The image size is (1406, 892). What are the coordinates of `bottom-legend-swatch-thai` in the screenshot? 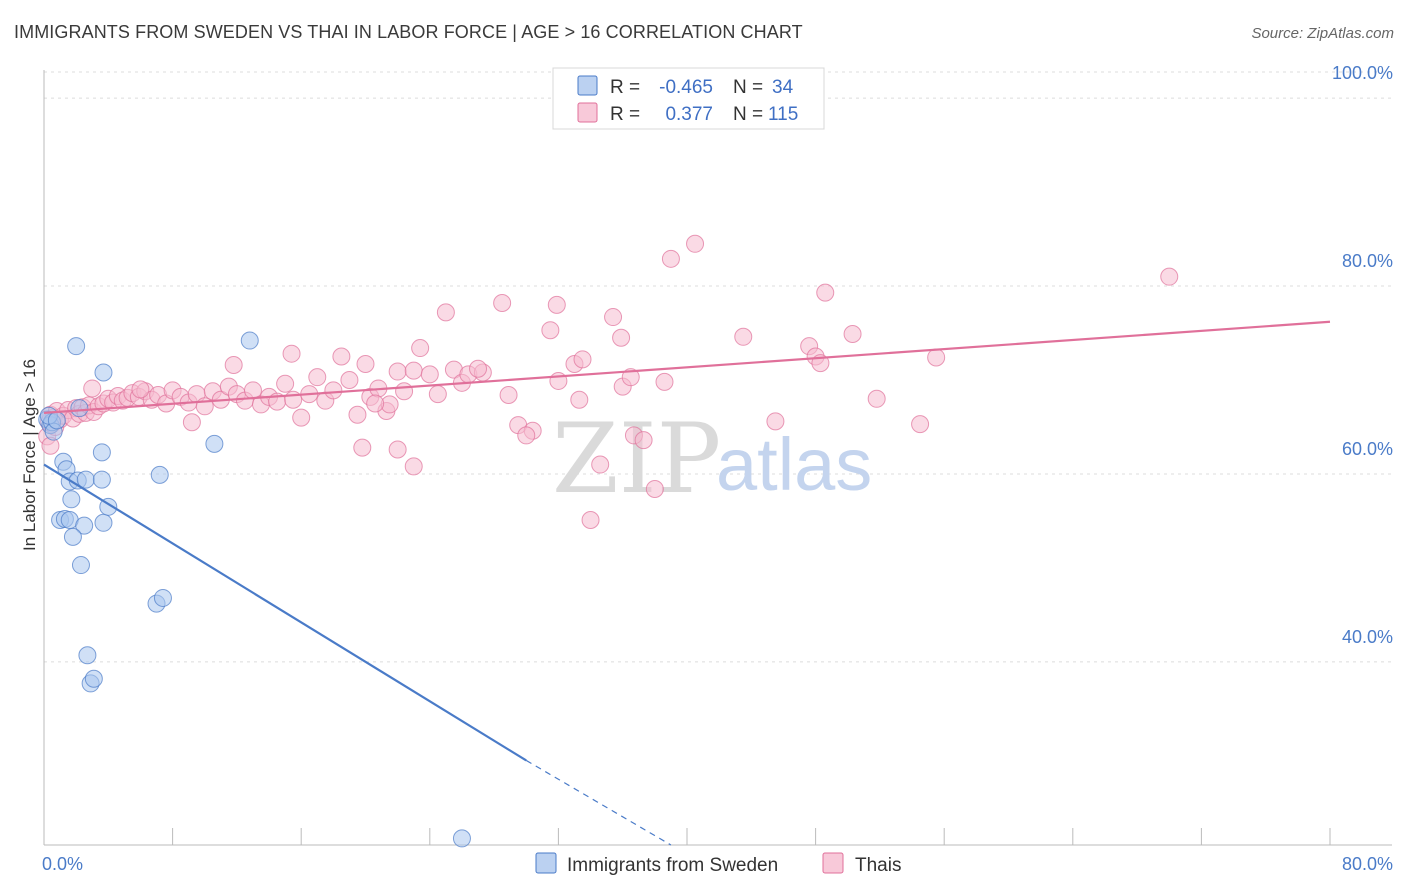 It's located at (833, 863).